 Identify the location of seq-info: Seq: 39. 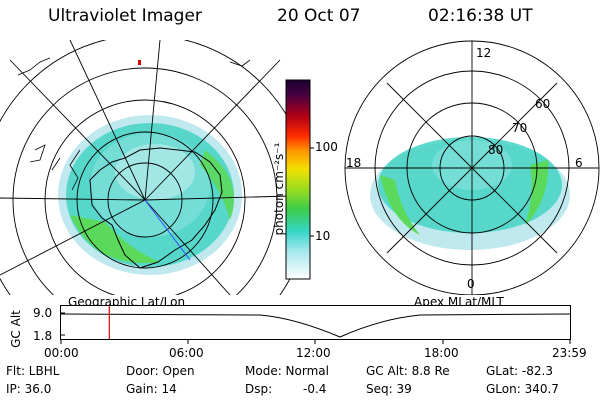
(389, 389).